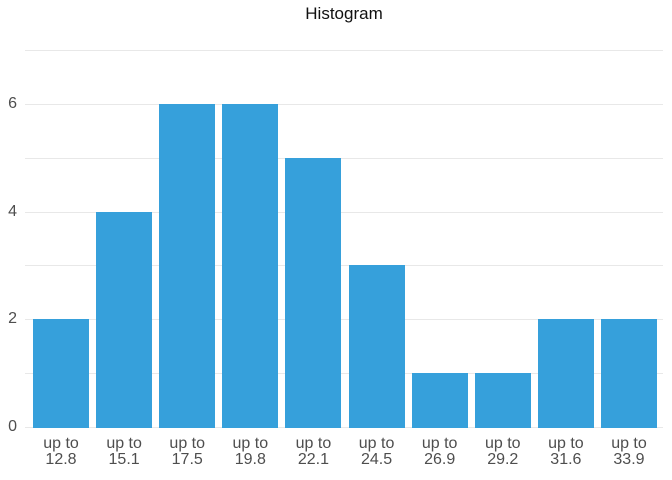 The width and height of the screenshot is (672, 480). What do you see at coordinates (12, 103) in the screenshot?
I see `y-axis-tick-label-6: 6` at bounding box center [12, 103].